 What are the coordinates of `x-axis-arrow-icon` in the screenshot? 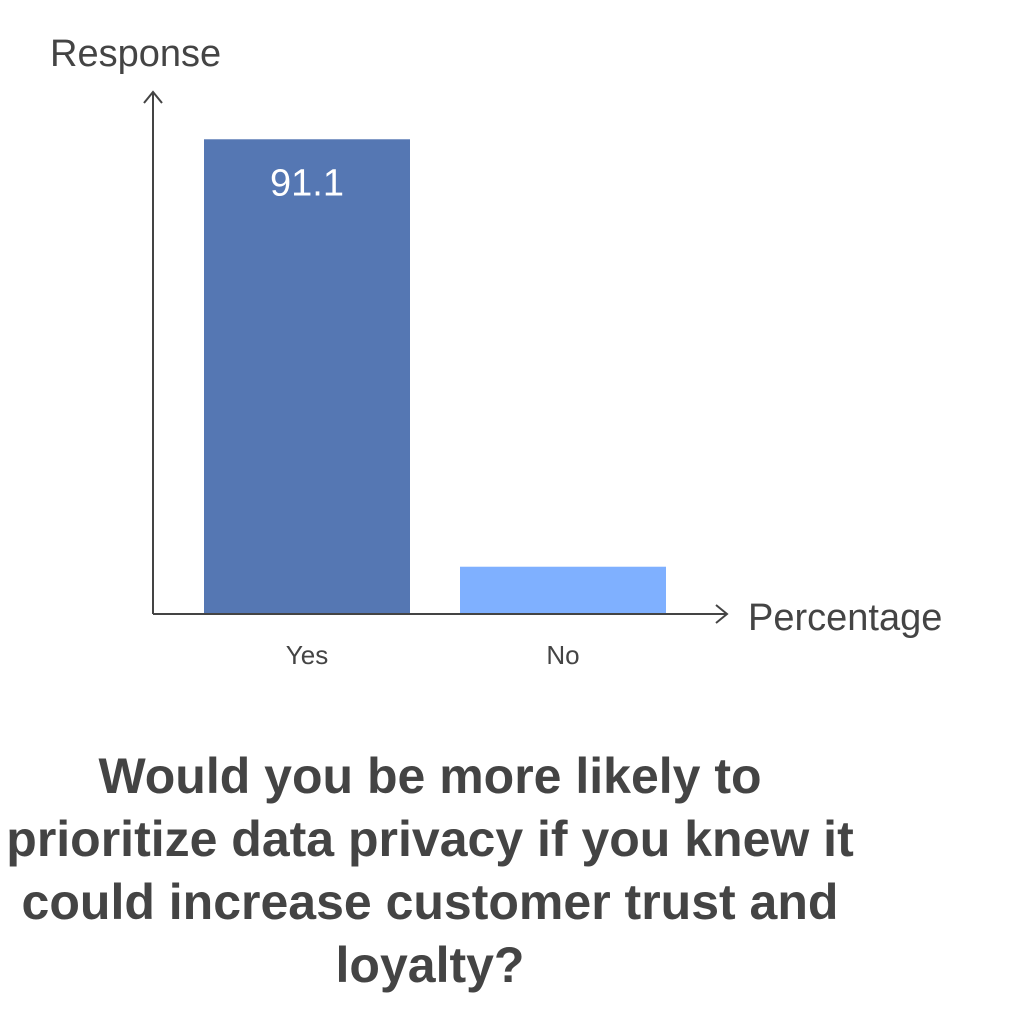 It's located at (722, 614).